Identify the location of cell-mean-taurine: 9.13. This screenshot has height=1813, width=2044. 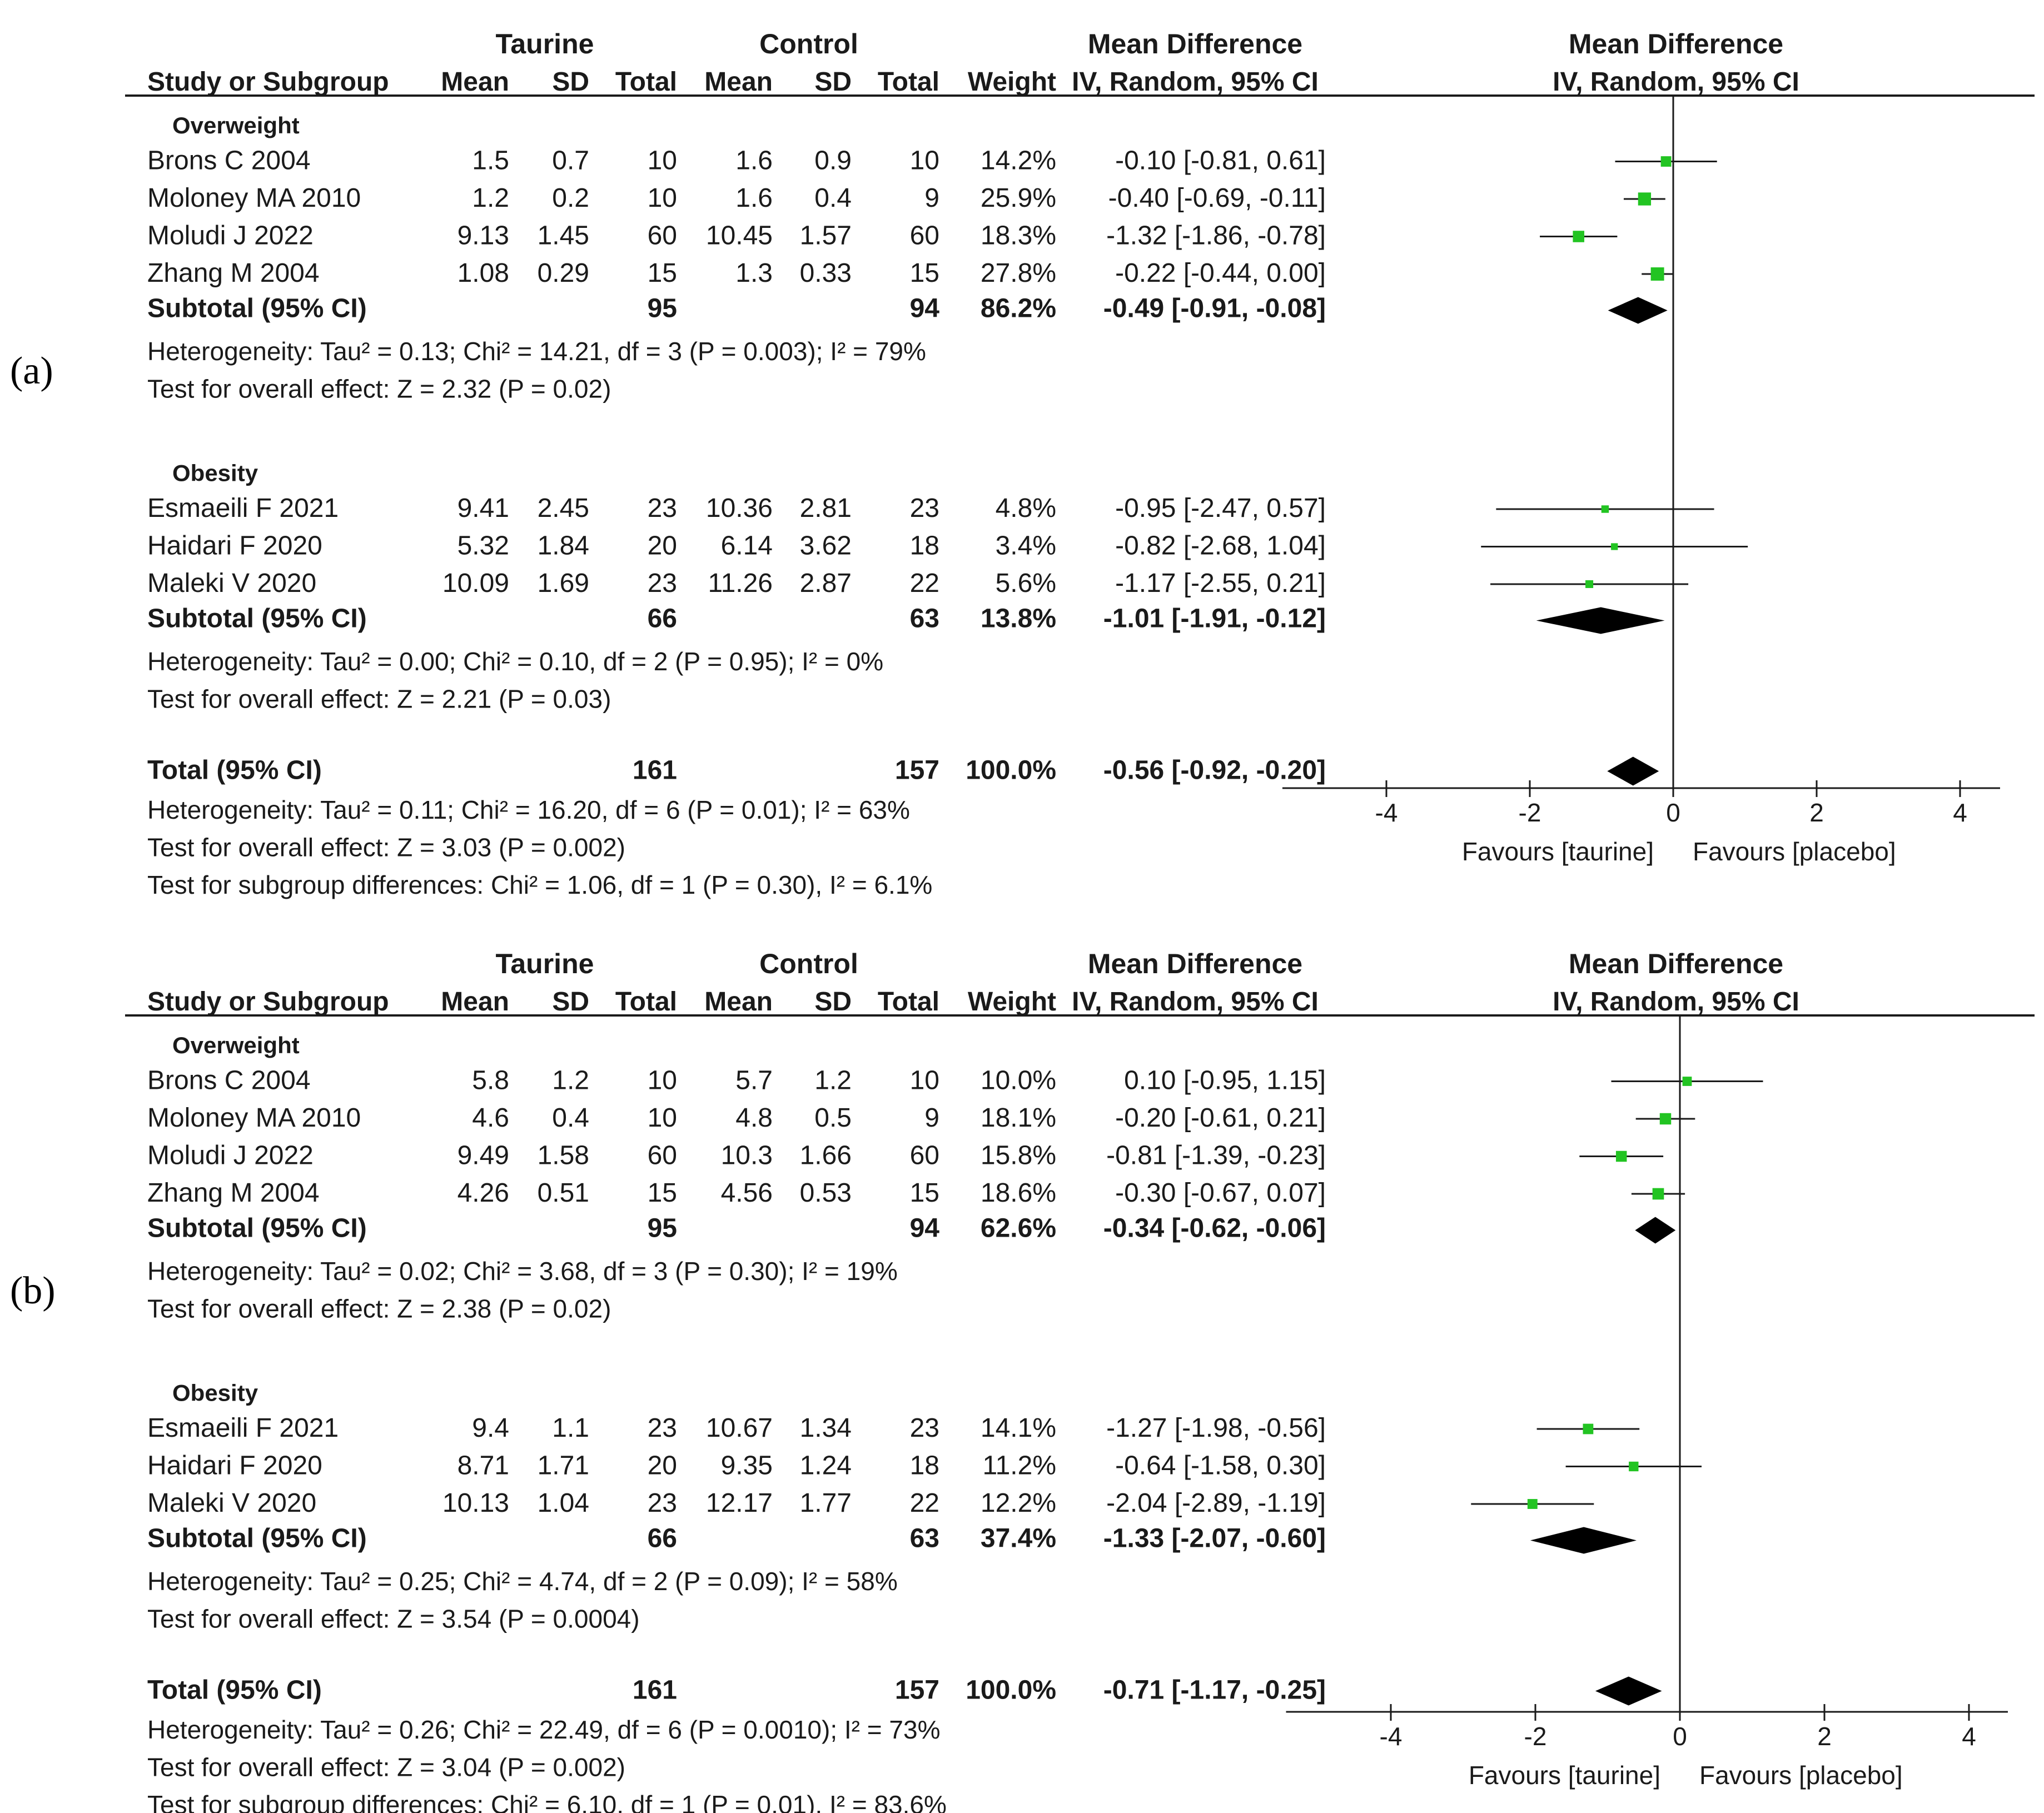
(483, 236).